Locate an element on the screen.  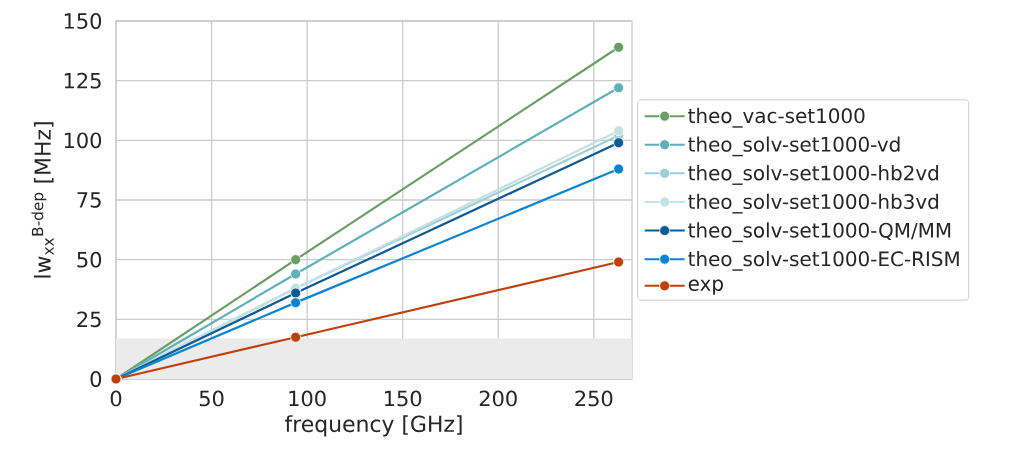
y-tick-label: 50 is located at coordinates (89, 259).